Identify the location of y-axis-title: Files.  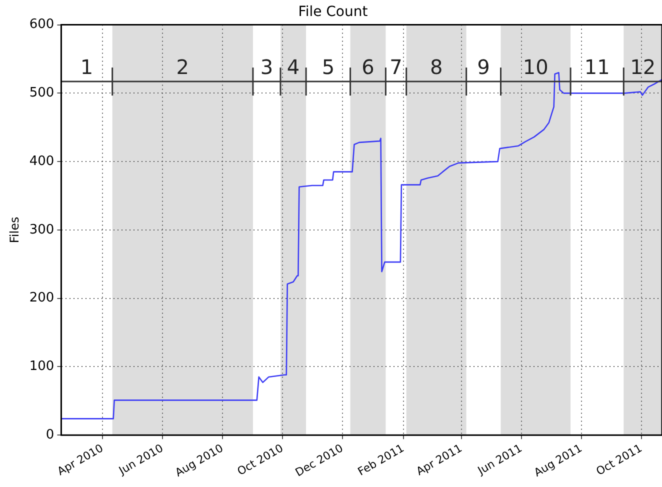
(14, 230).